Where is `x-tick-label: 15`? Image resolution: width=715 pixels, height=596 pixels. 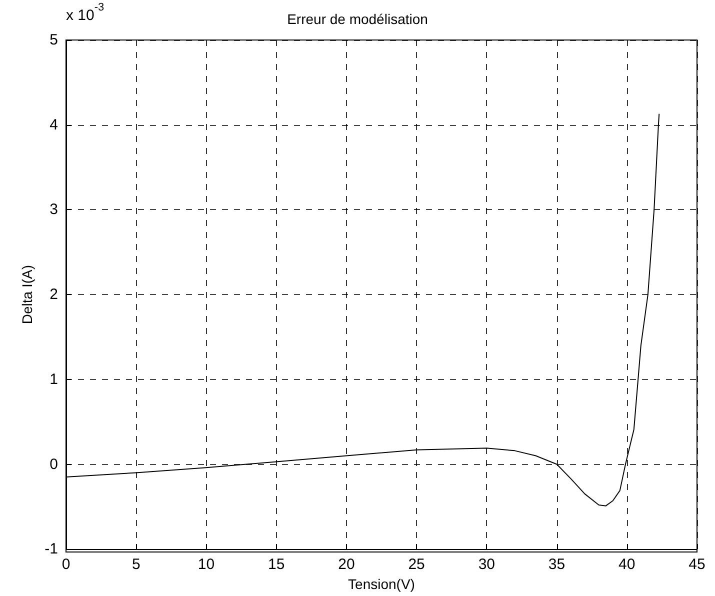
x-tick-label: 15 is located at coordinates (276, 565).